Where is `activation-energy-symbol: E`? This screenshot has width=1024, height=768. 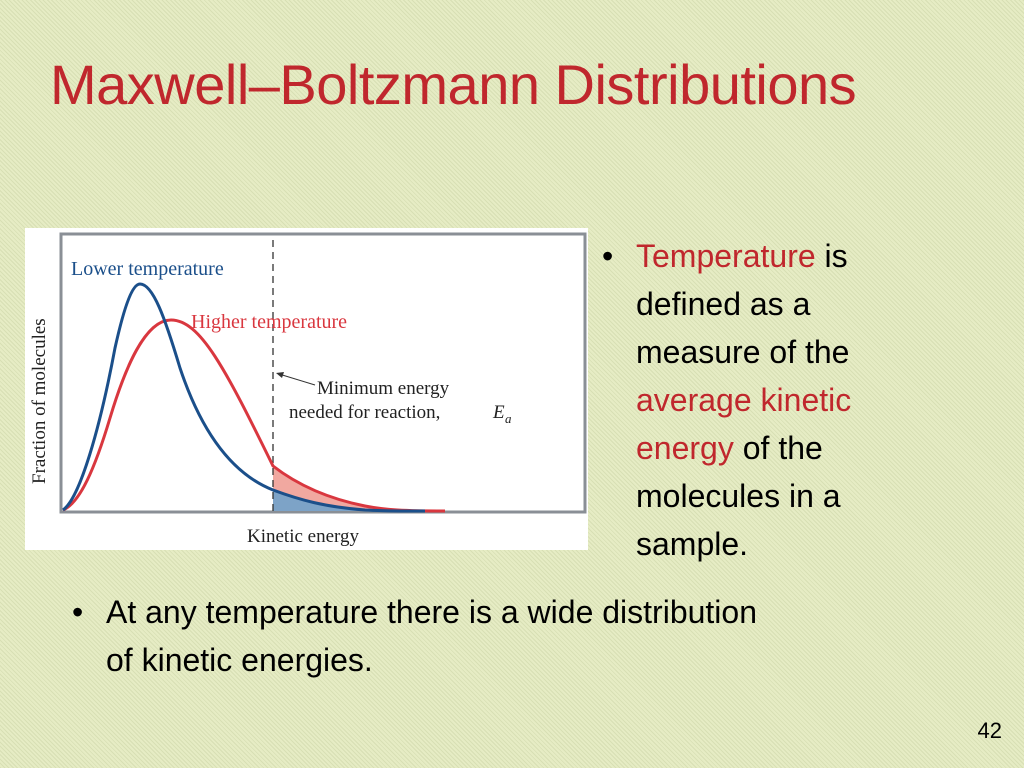 activation-energy-symbol: E is located at coordinates (498, 412).